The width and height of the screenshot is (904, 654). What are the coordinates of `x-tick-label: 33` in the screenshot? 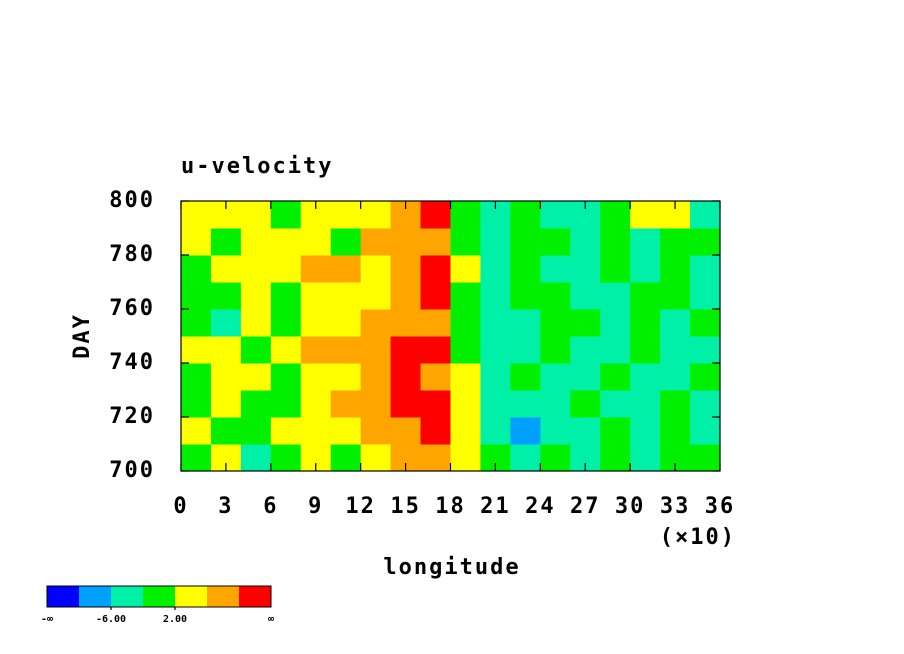 It's located at (675, 506).